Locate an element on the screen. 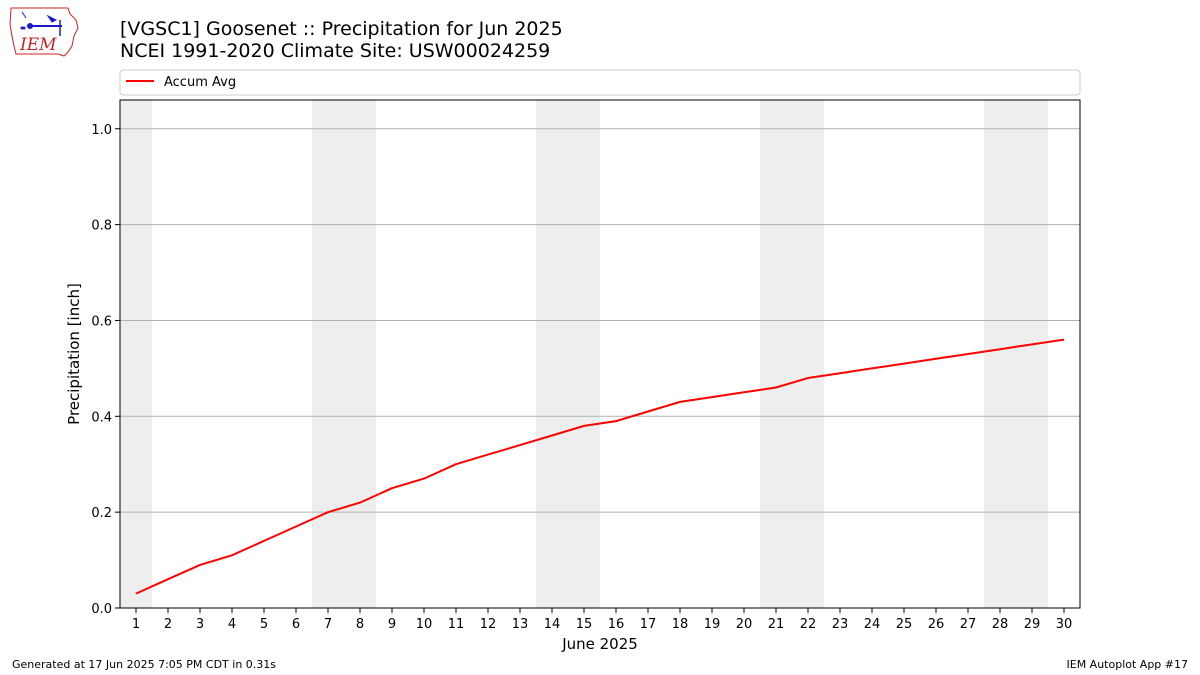 This screenshot has height=675, width=1200. y-axis-label: Precipitation [inch] is located at coordinates (74, 354).